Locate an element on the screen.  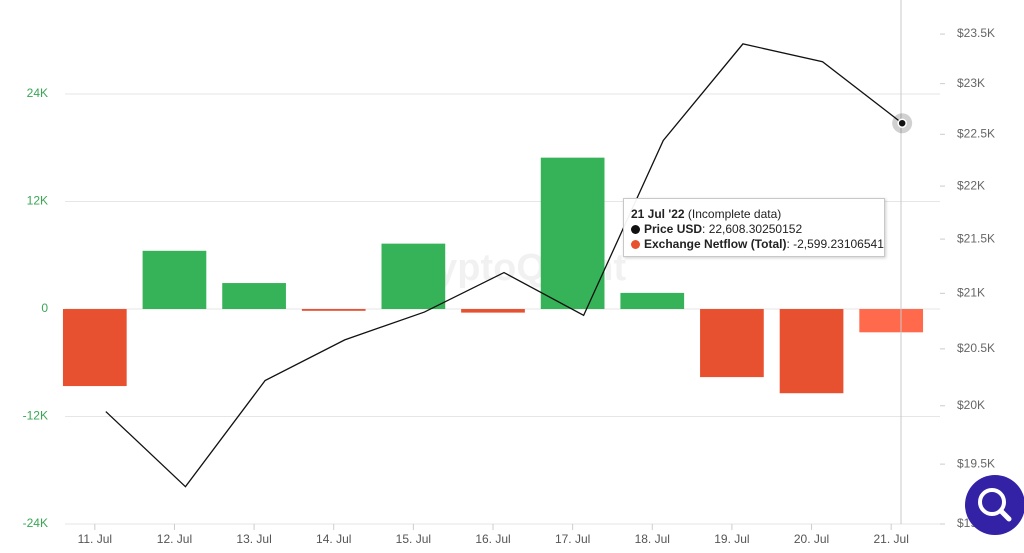
search-icon-handle is located at coordinates (1005, 515).